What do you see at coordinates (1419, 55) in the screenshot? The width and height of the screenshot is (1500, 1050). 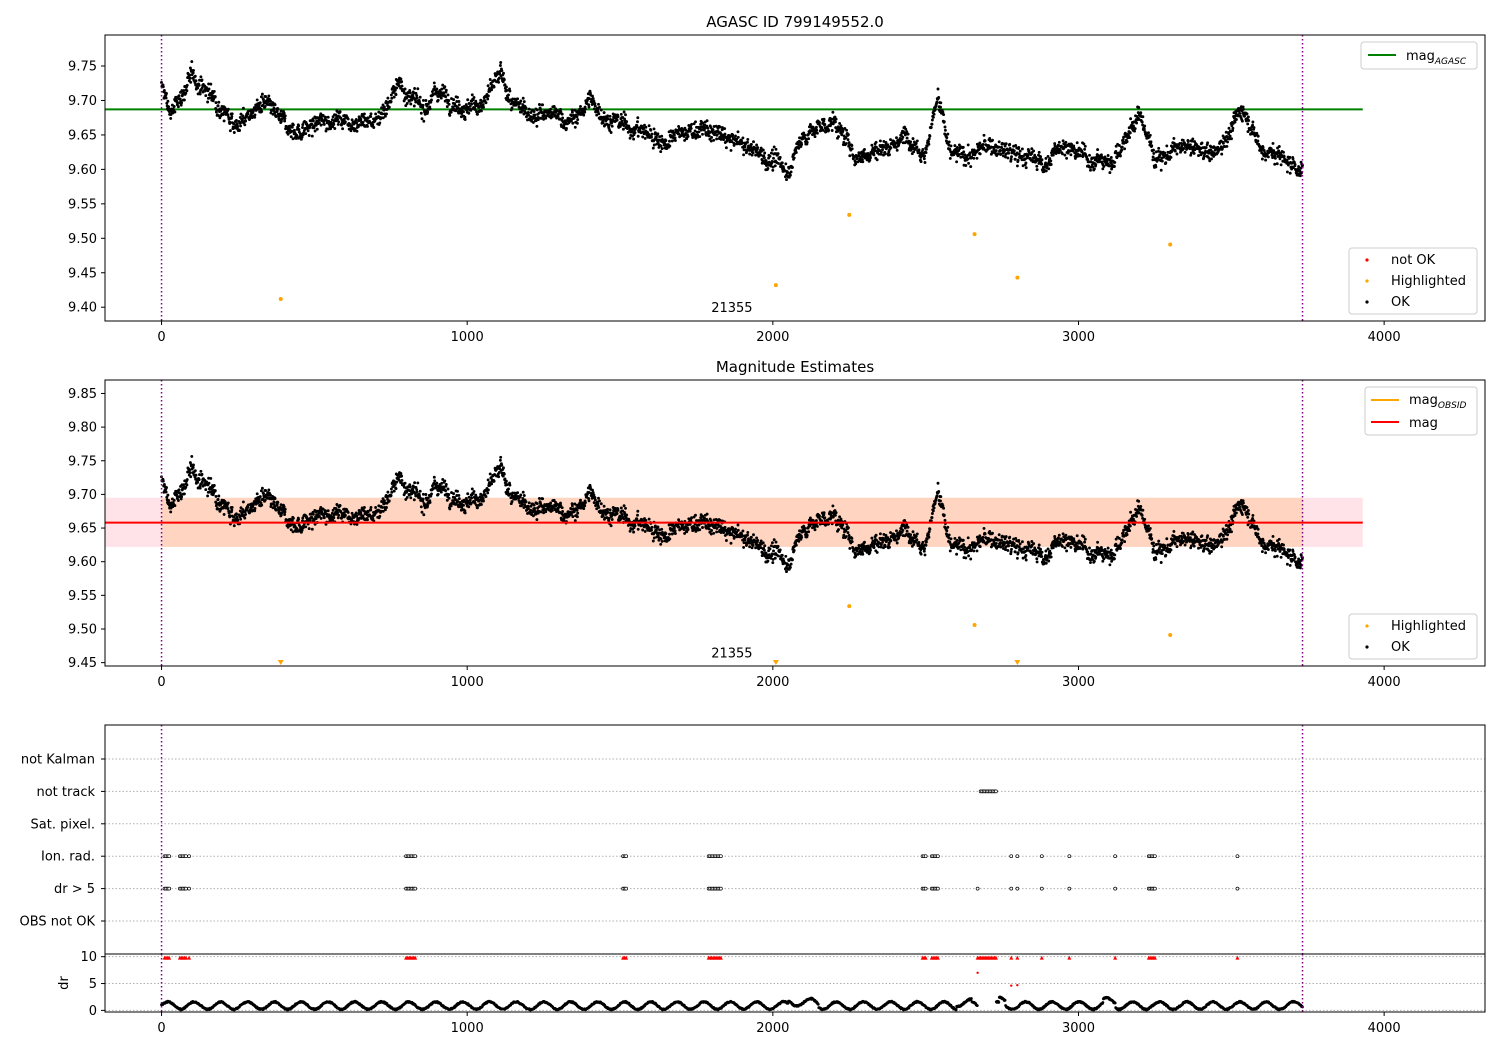 I see `top-legend-upper: magAGASC` at bounding box center [1419, 55].